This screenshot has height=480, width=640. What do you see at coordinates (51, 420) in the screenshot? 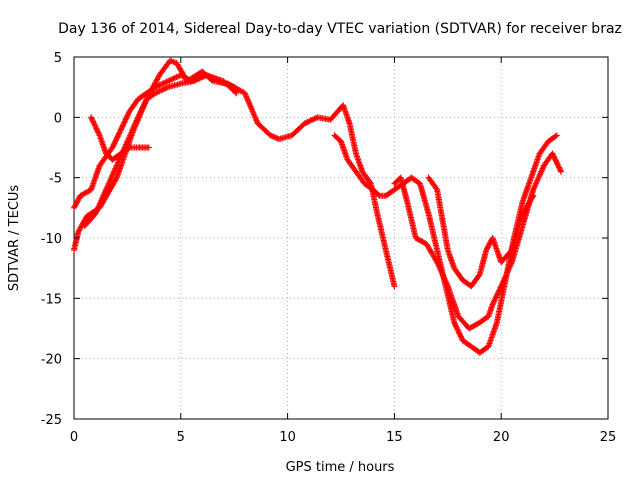
I see `y-tick-label: -25` at bounding box center [51, 420].